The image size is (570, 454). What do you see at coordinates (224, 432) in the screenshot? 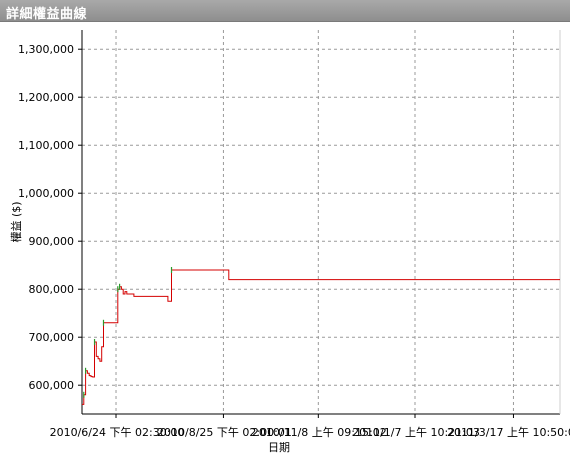
I see `x-tick-label: 2010/8/25 下午 02:00:01` at bounding box center [224, 432].